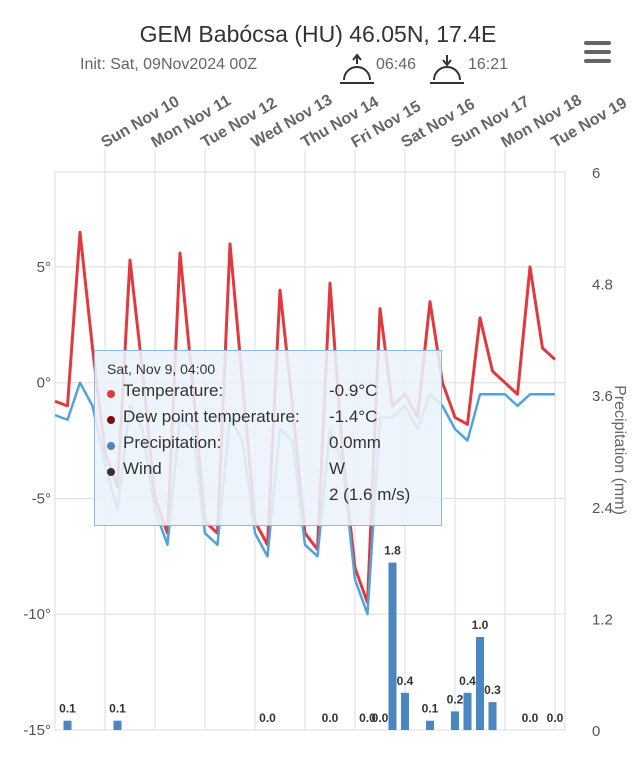  What do you see at coordinates (161, 369) in the screenshot?
I see `tooltip-header: Sat, Nov 9, 04:00` at bounding box center [161, 369].